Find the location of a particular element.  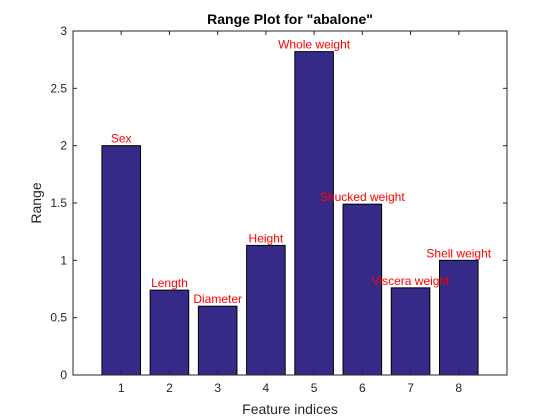

x-tick-label: 4 is located at coordinates (266, 388).